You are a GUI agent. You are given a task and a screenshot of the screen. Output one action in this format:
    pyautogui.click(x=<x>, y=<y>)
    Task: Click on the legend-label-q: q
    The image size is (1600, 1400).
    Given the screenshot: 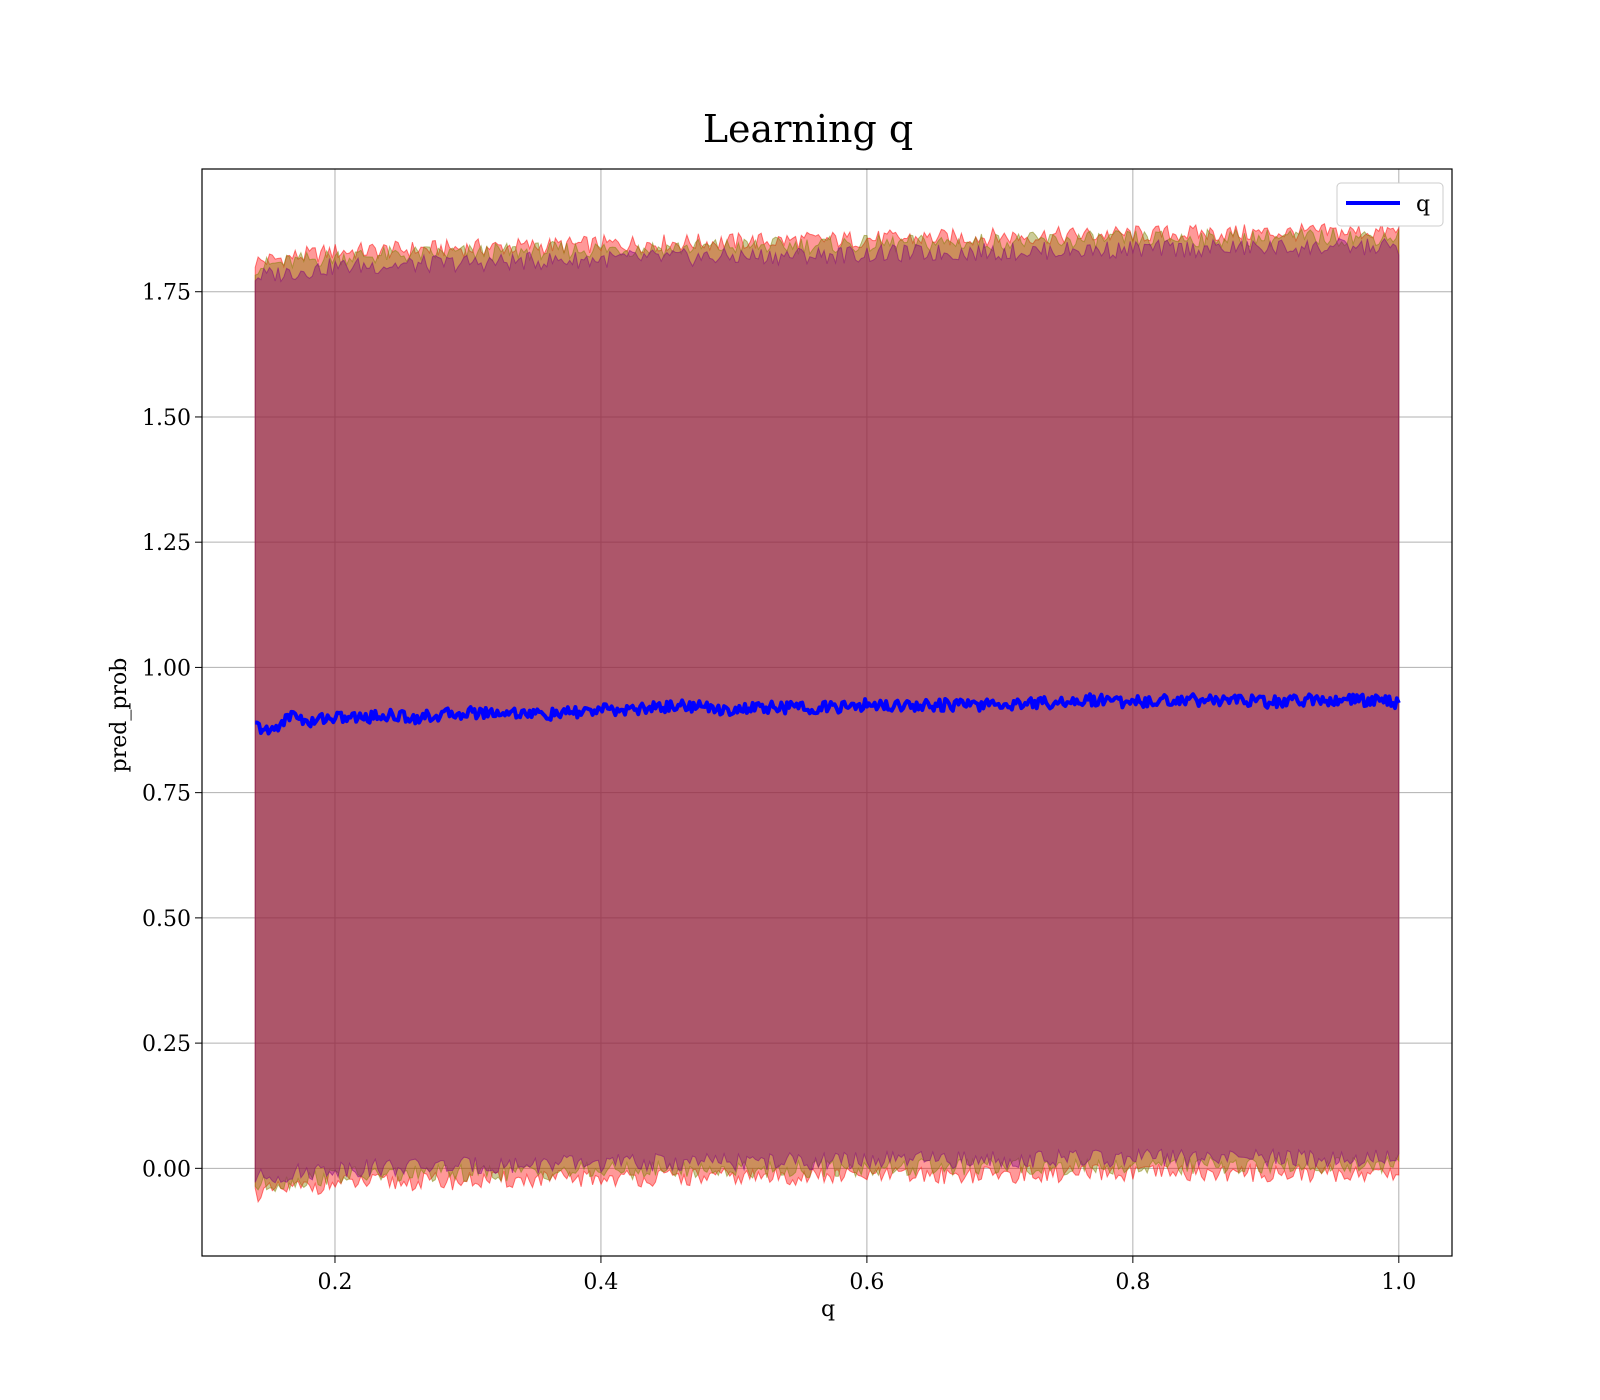 What is the action you would take?
    pyautogui.click(x=1423, y=204)
    